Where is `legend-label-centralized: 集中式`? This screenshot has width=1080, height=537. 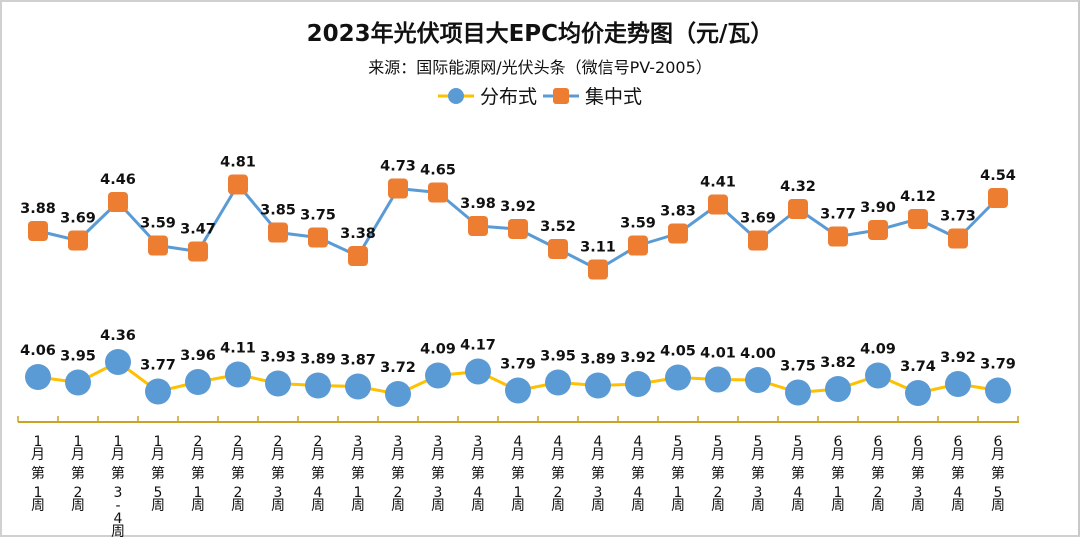
legend-label-centralized: 集中式 is located at coordinates (614, 97).